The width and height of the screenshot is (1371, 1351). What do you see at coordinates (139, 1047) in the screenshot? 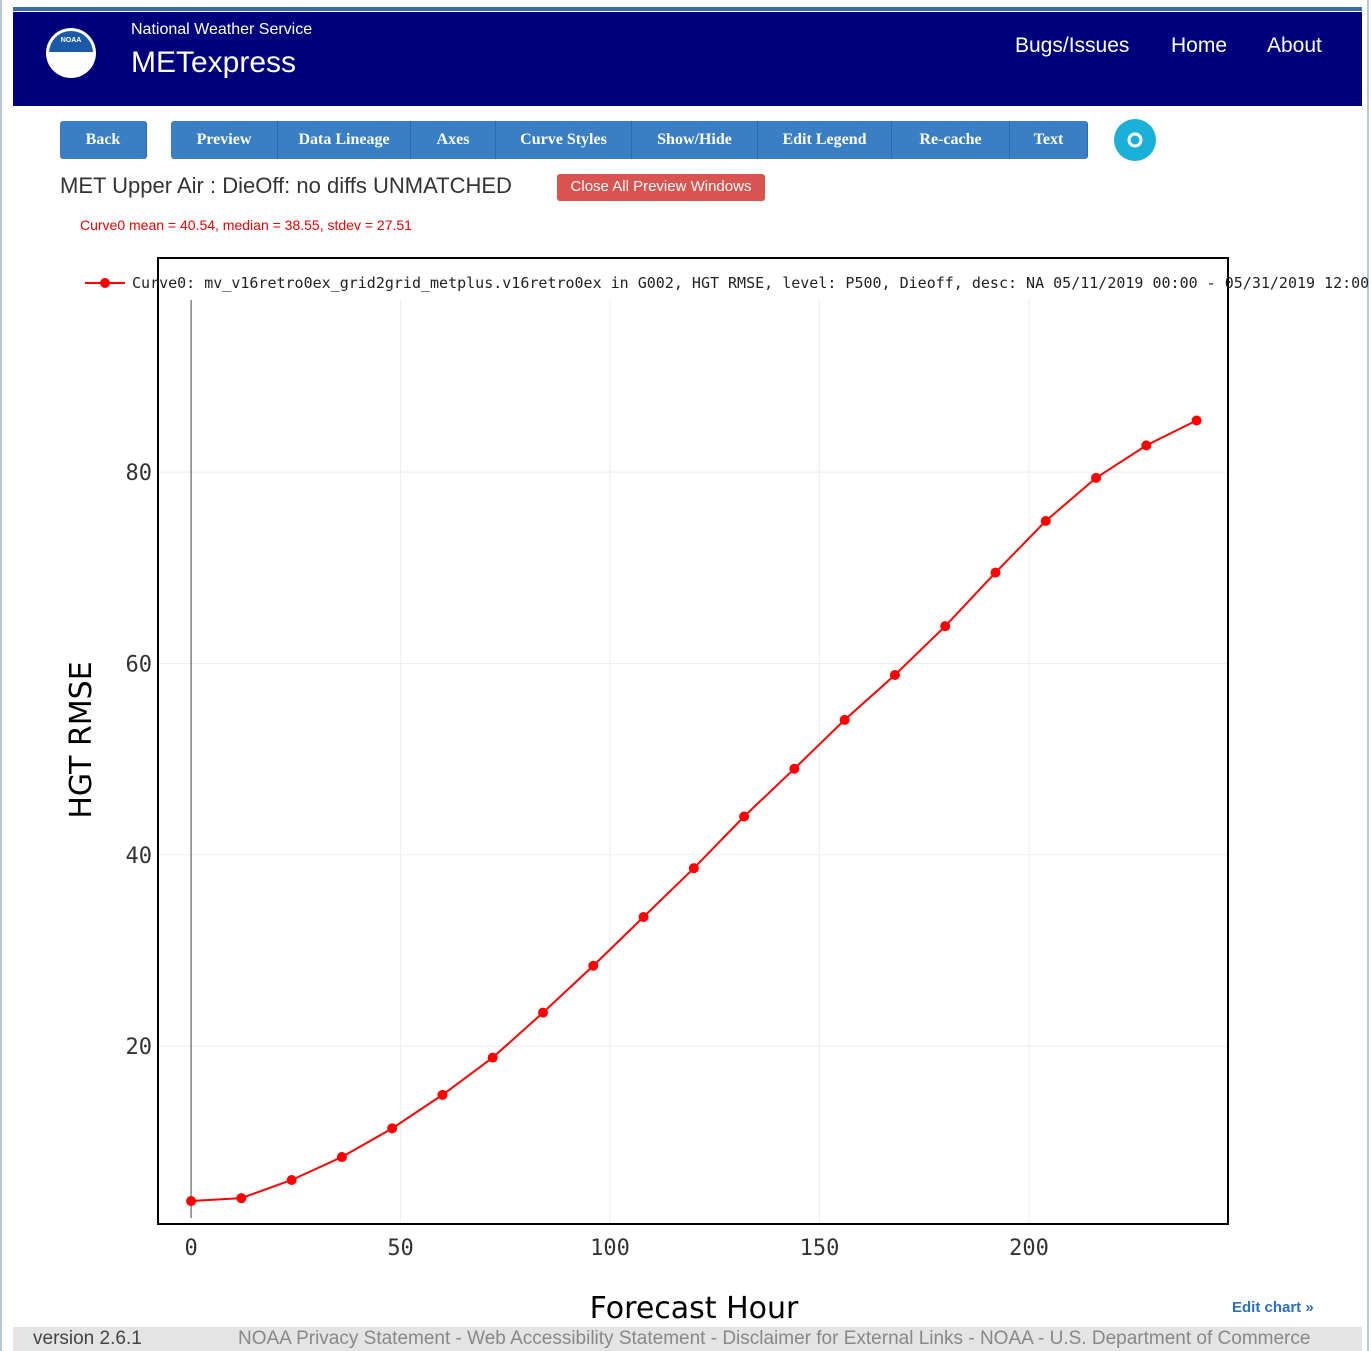
I see `y-tick-label: 20` at bounding box center [139, 1047].